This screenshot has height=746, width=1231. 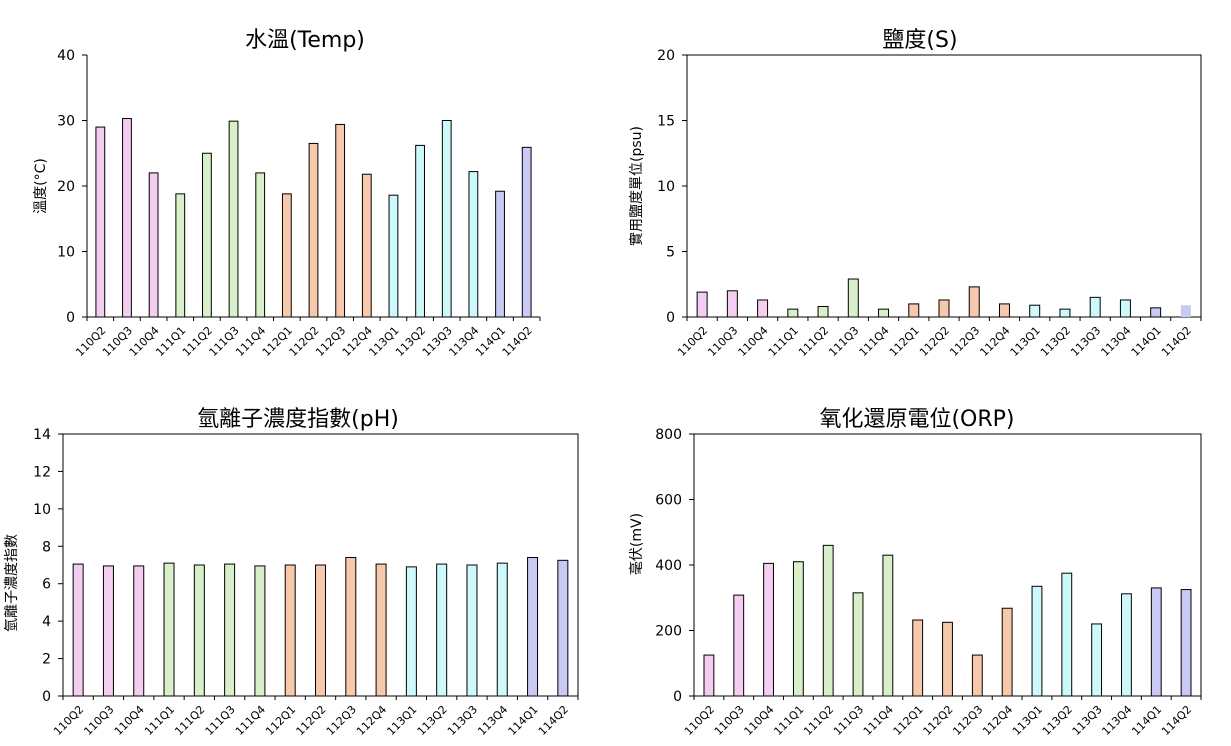 I want to click on chart-title: 水溫(Temp), so click(x=305, y=40).